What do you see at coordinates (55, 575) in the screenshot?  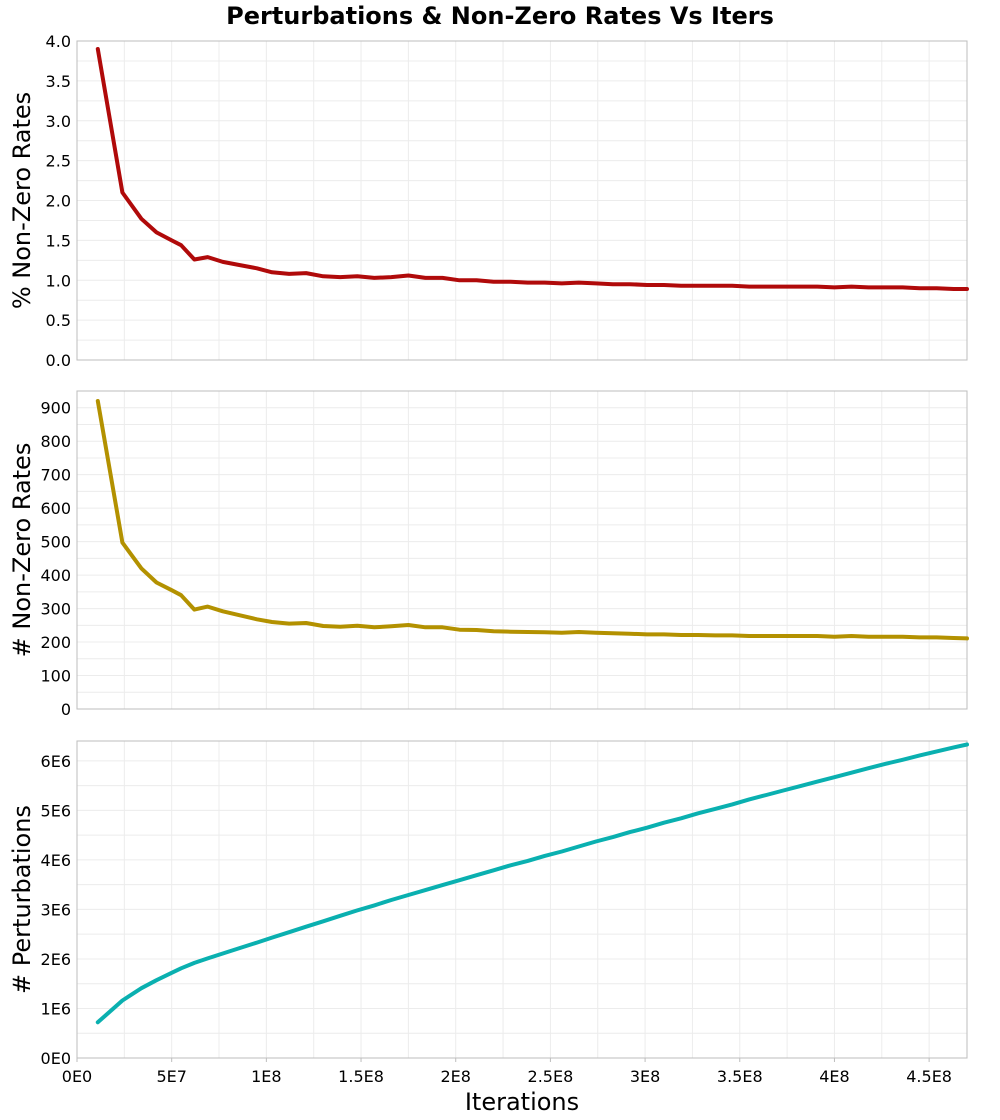 I see `panel-1-y-tick-label: 400` at bounding box center [55, 575].